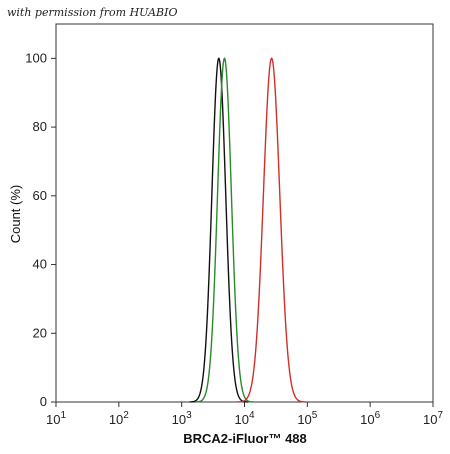  What do you see at coordinates (43, 401) in the screenshot?
I see `y-tick-label: 0` at bounding box center [43, 401].